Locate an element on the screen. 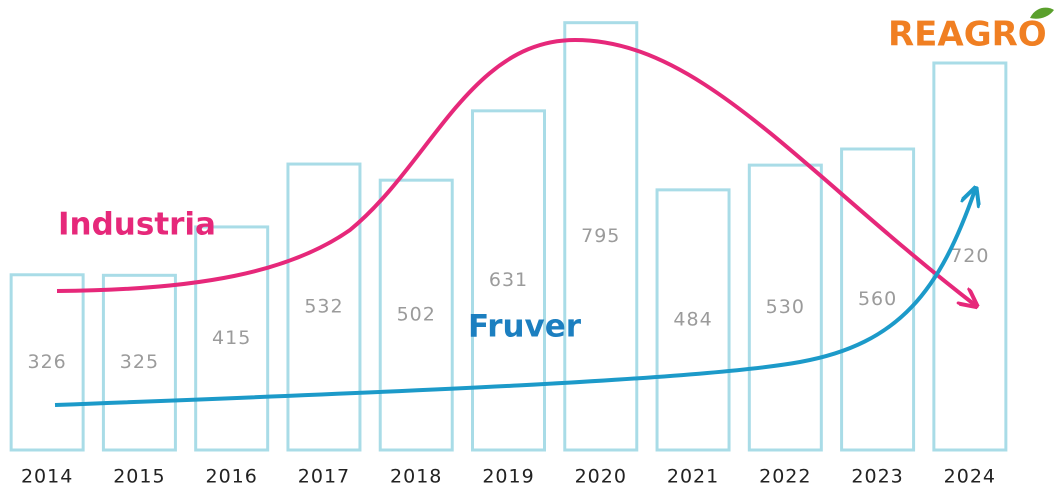 This screenshot has height=491, width=1060. value-label: 631 is located at coordinates (508, 280).